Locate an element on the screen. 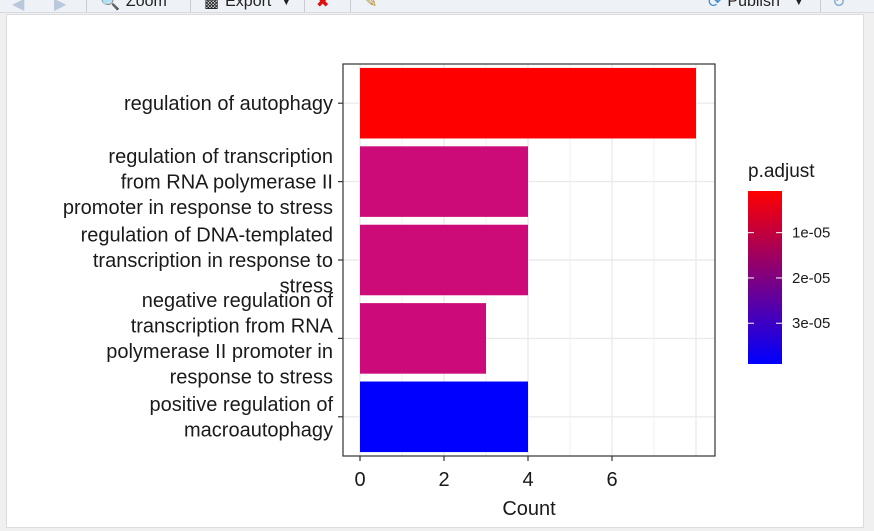 The image size is (874, 531). category-label-2: from RNA polymerase II is located at coordinates (227, 183).